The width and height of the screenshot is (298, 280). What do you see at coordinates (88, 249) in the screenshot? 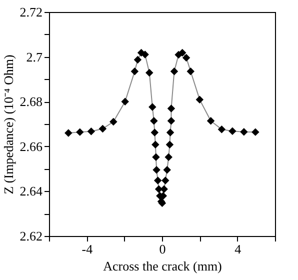
I see `x-tick-label: -4` at bounding box center [88, 249].